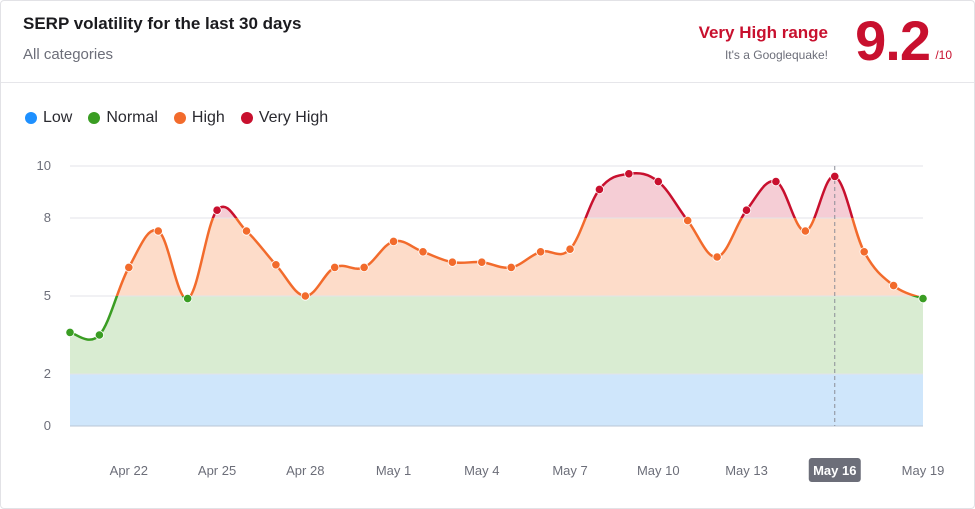 This screenshot has width=975, height=509. What do you see at coordinates (68, 54) in the screenshot?
I see `category-label: All categories` at bounding box center [68, 54].